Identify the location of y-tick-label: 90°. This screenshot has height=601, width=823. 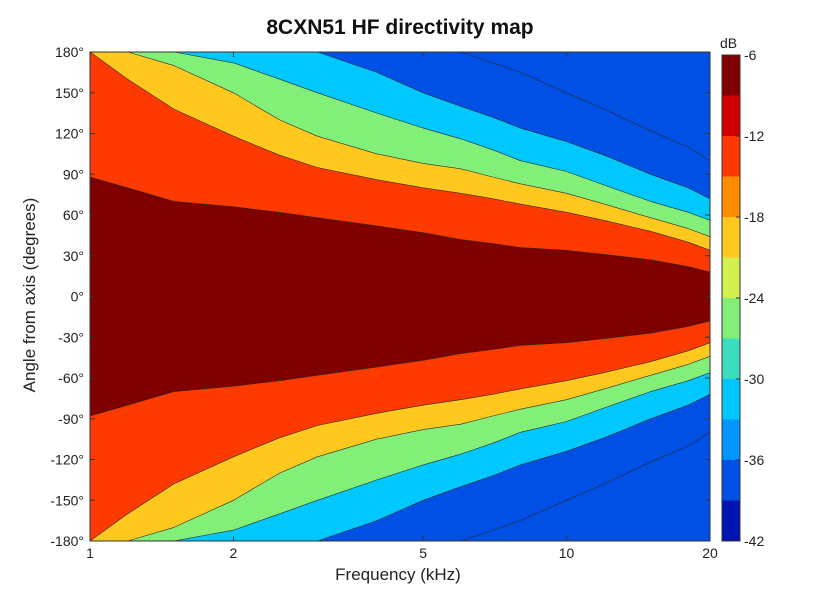
(73, 174).